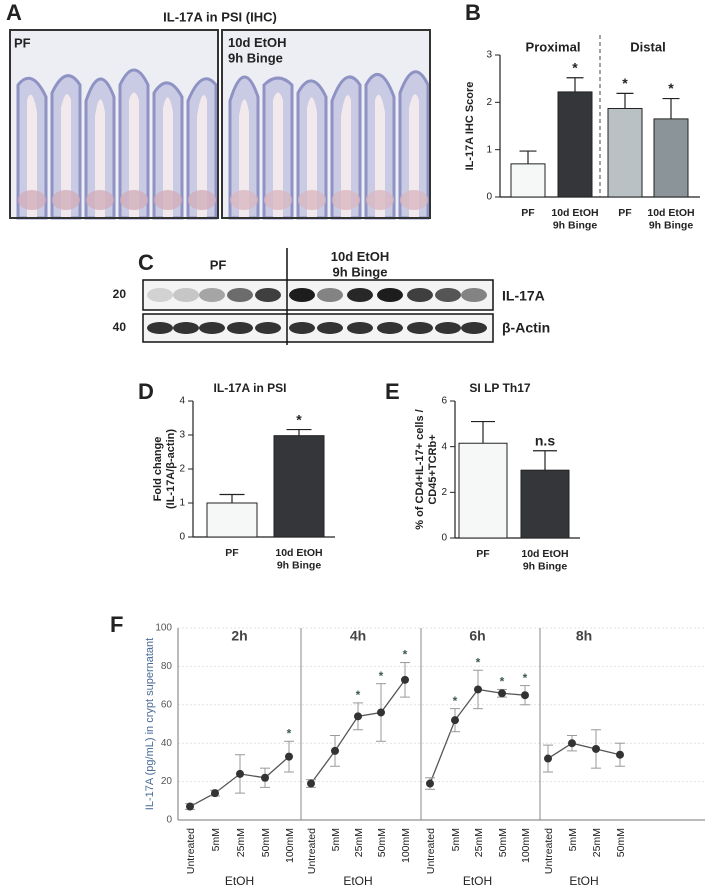 Image resolution: width=707 pixels, height=895 pixels. What do you see at coordinates (545, 440) in the screenshot?
I see `significance: n.s` at bounding box center [545, 440].